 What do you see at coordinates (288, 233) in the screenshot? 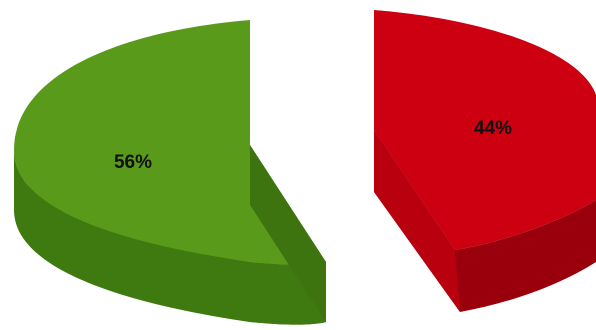
I see `pie-slice-56-cut` at bounding box center [288, 233].